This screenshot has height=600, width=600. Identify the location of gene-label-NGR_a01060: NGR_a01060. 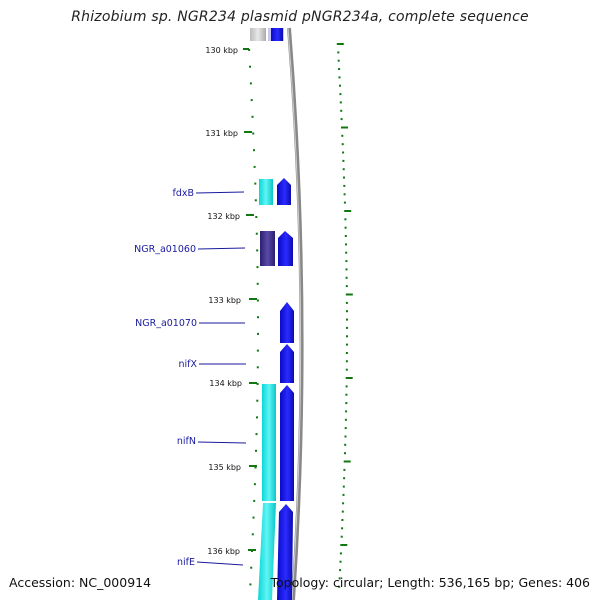
(165, 249).